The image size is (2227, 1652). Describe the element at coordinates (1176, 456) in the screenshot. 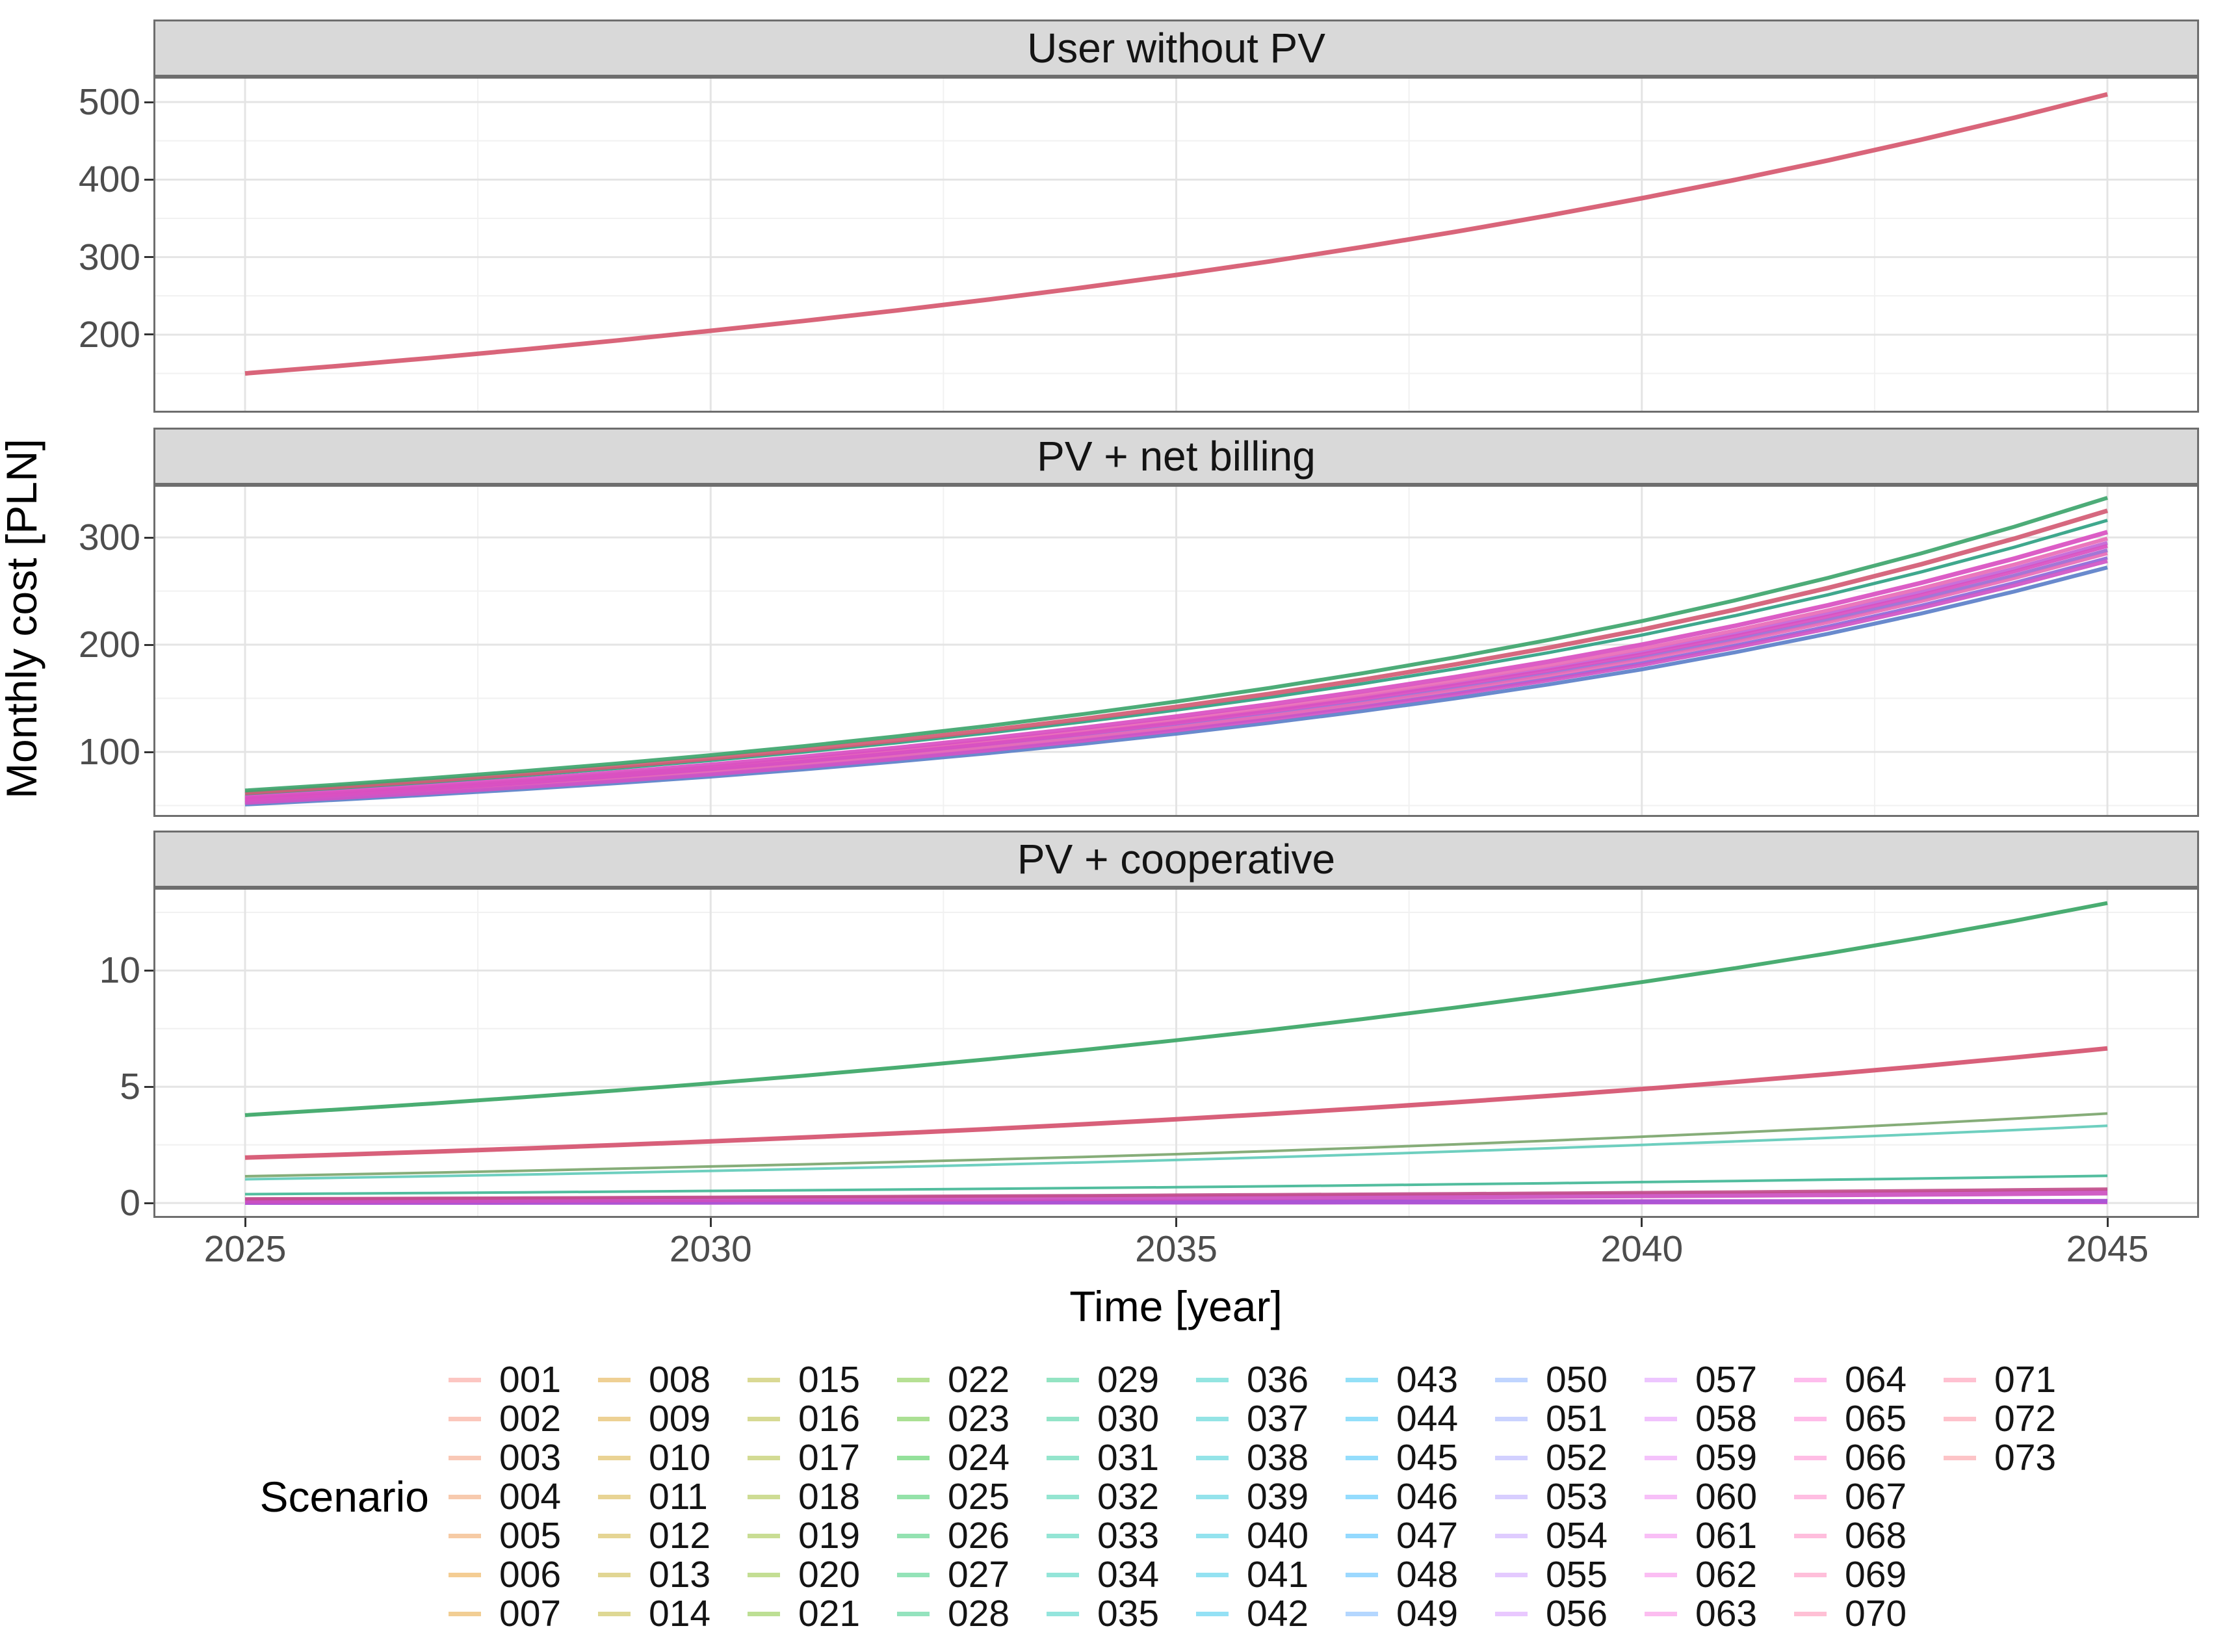

I see `facet-strip-title: PV + net billing` at that location.